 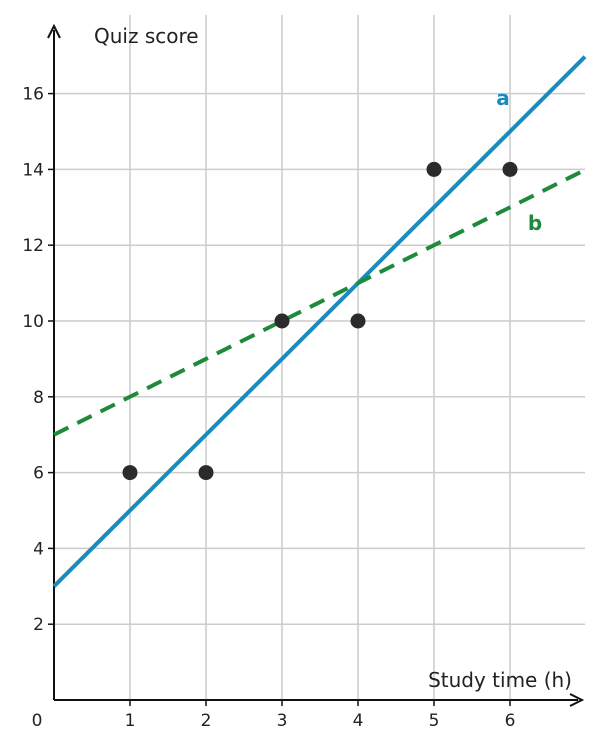 What do you see at coordinates (38, 549) in the screenshot?
I see `y-tick-label-4: 4` at bounding box center [38, 549].